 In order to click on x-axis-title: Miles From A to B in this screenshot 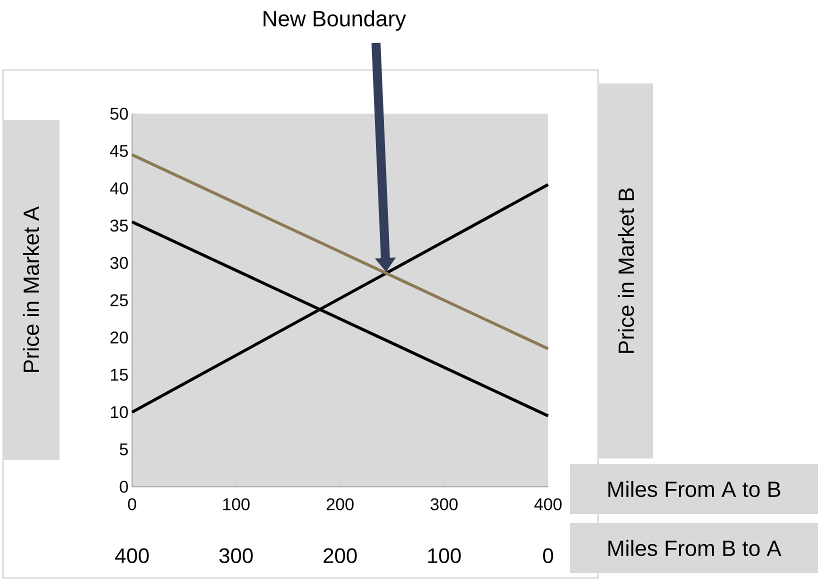, I will do `click(694, 489)`.